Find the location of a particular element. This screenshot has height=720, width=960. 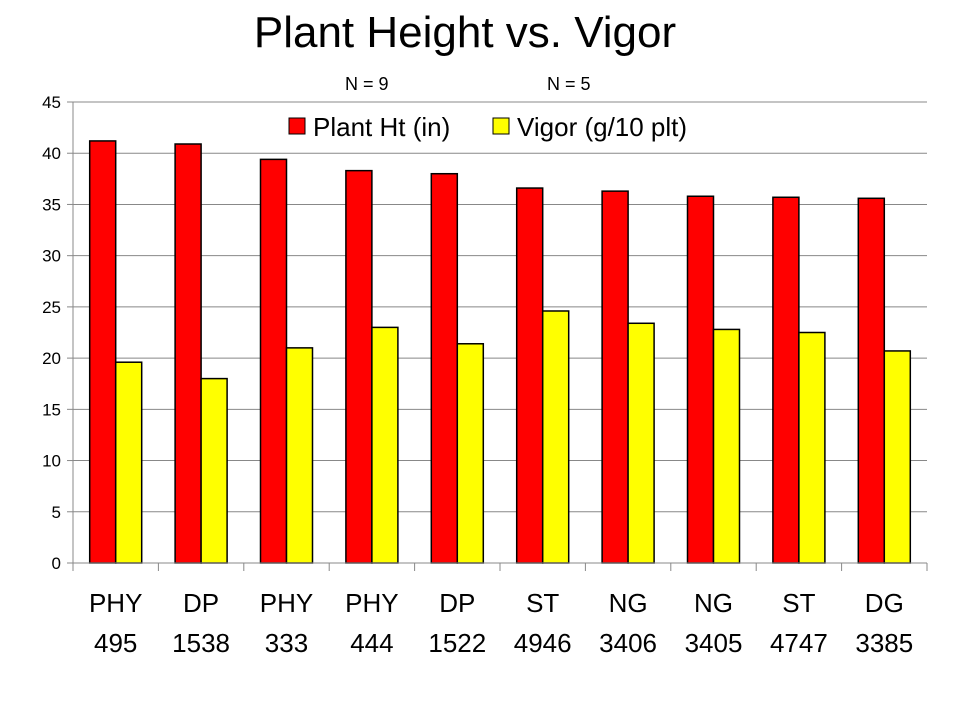

y-tick-label: 15 is located at coordinates (51, 409).